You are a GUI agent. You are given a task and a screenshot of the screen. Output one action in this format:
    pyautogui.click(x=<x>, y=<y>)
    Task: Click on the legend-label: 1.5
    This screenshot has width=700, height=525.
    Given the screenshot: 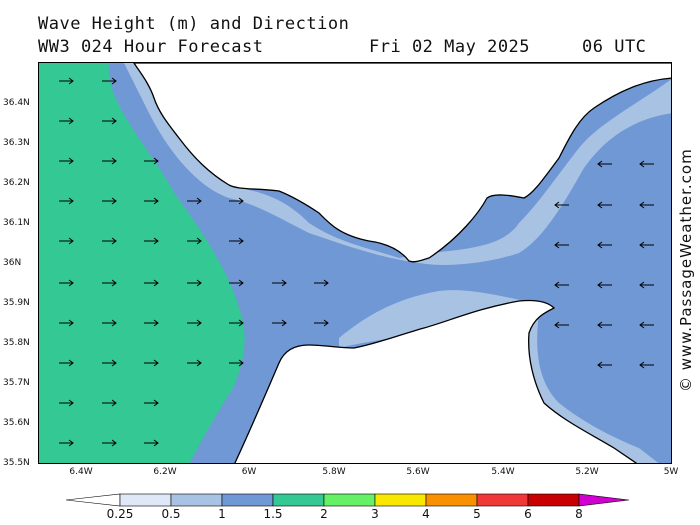 What is the action you would take?
    pyautogui.click(x=273, y=514)
    